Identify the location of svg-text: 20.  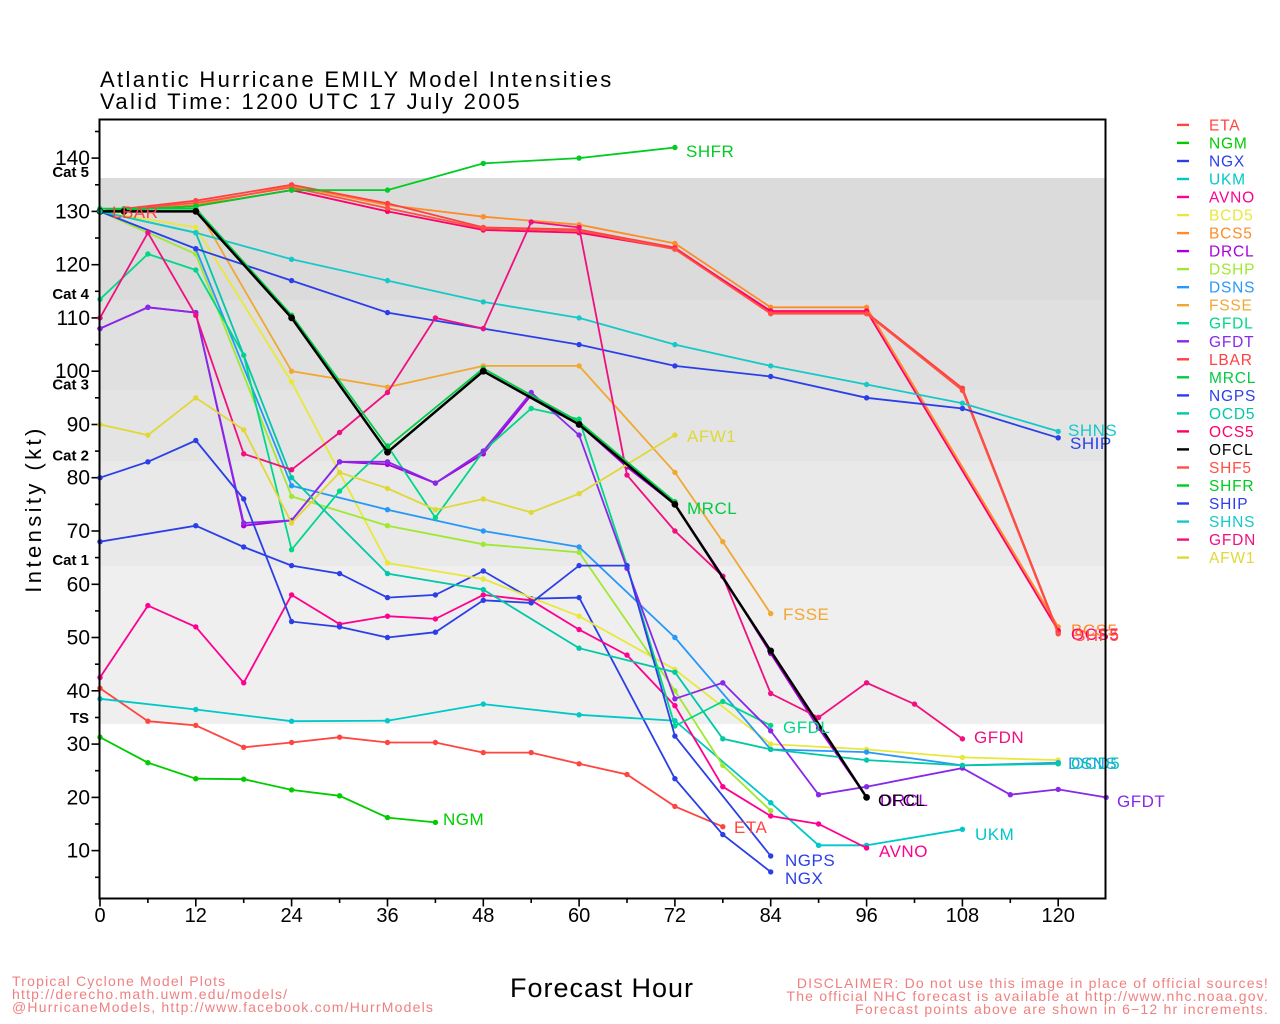
(78, 797).